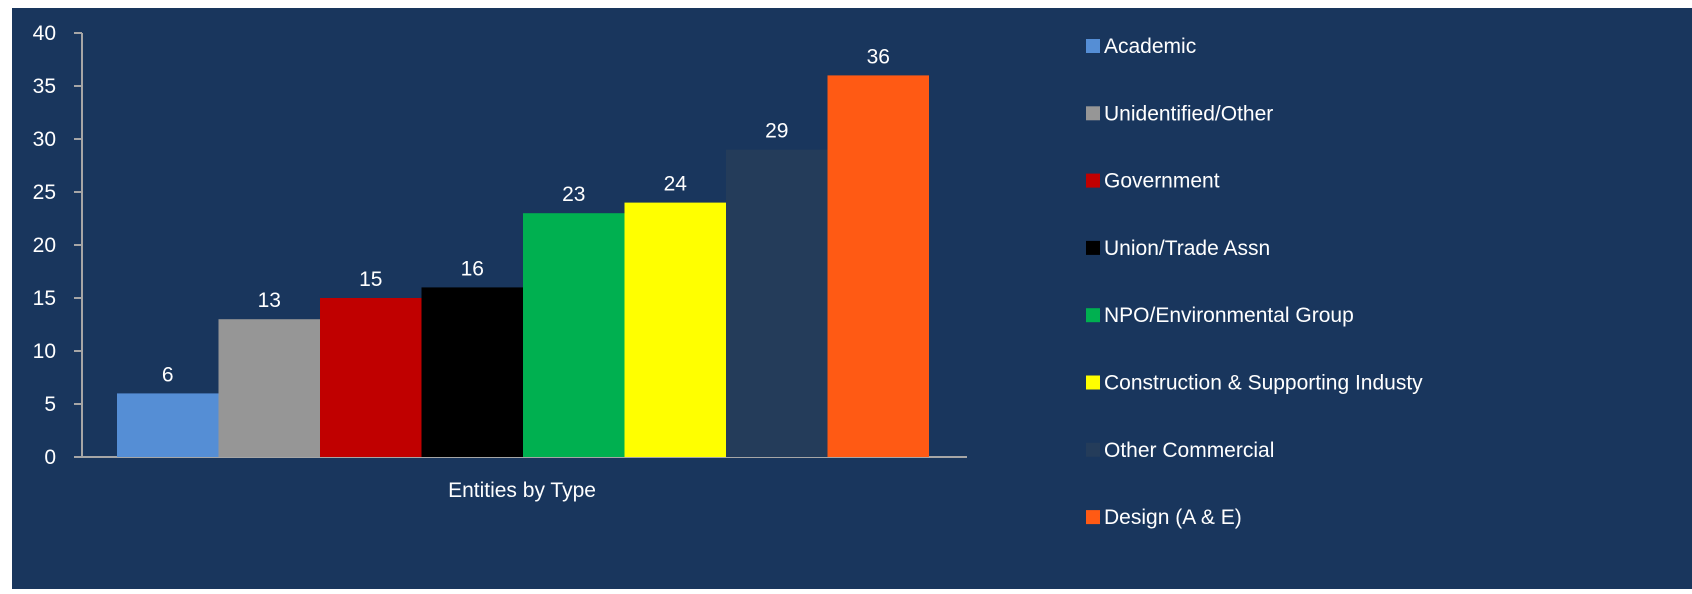 The width and height of the screenshot is (1692, 594). I want to click on data-label: 6, so click(168, 374).